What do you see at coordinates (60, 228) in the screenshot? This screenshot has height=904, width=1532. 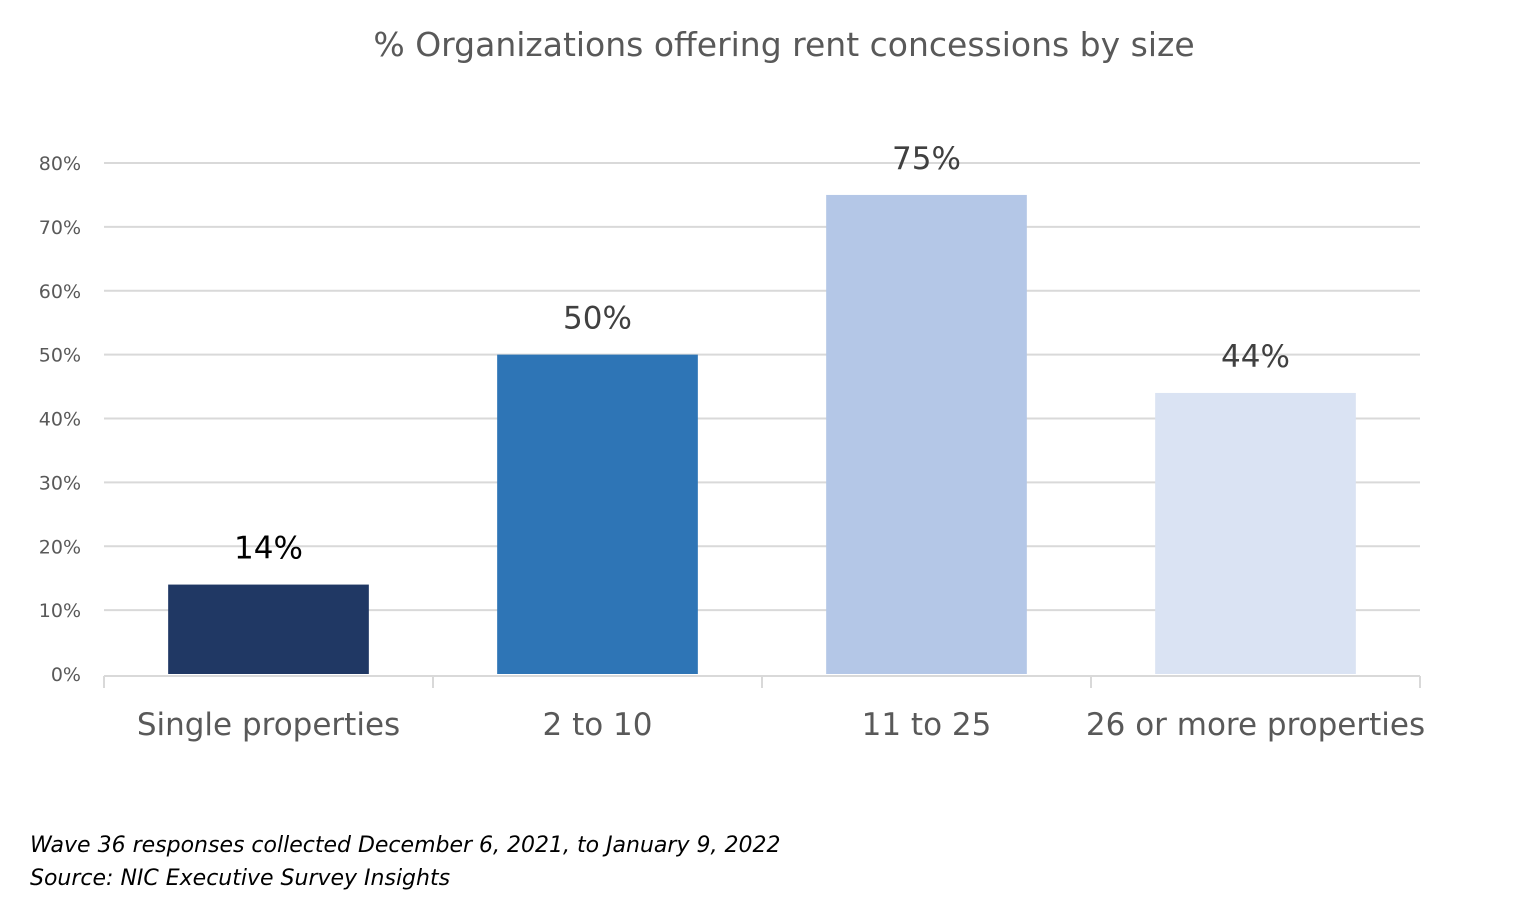 I see `y-tick-label: 70%` at bounding box center [60, 228].